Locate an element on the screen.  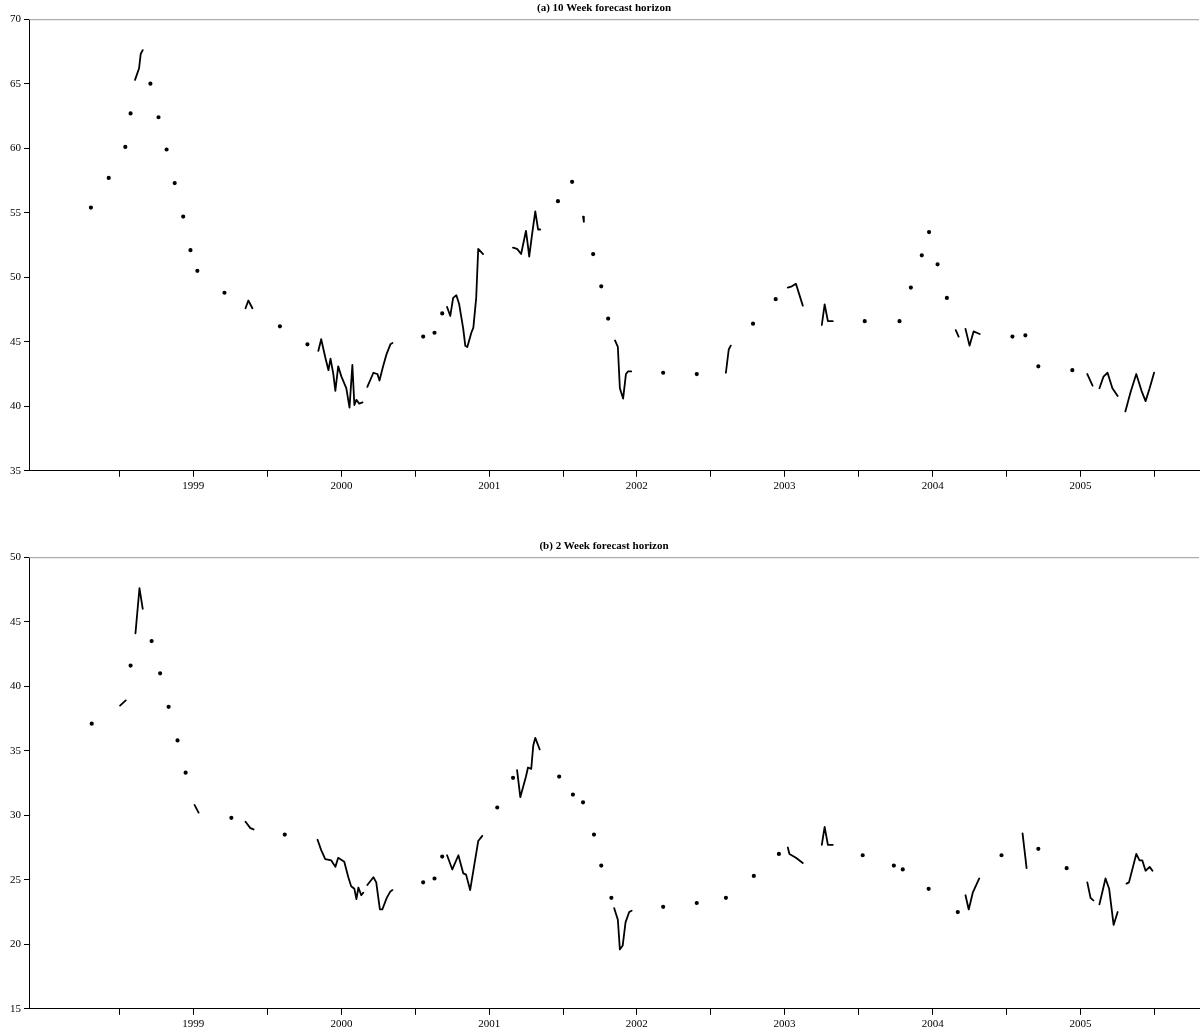
y-tick-label: 20 is located at coordinates (16, 943).